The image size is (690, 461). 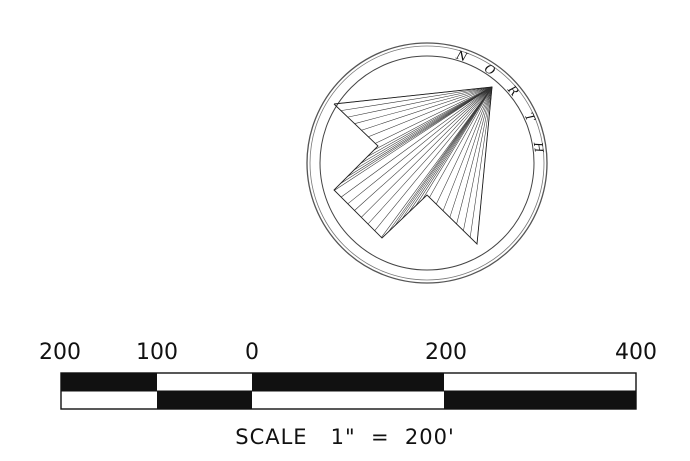 I want to click on scale-tick-label: 100, so click(x=157, y=352).